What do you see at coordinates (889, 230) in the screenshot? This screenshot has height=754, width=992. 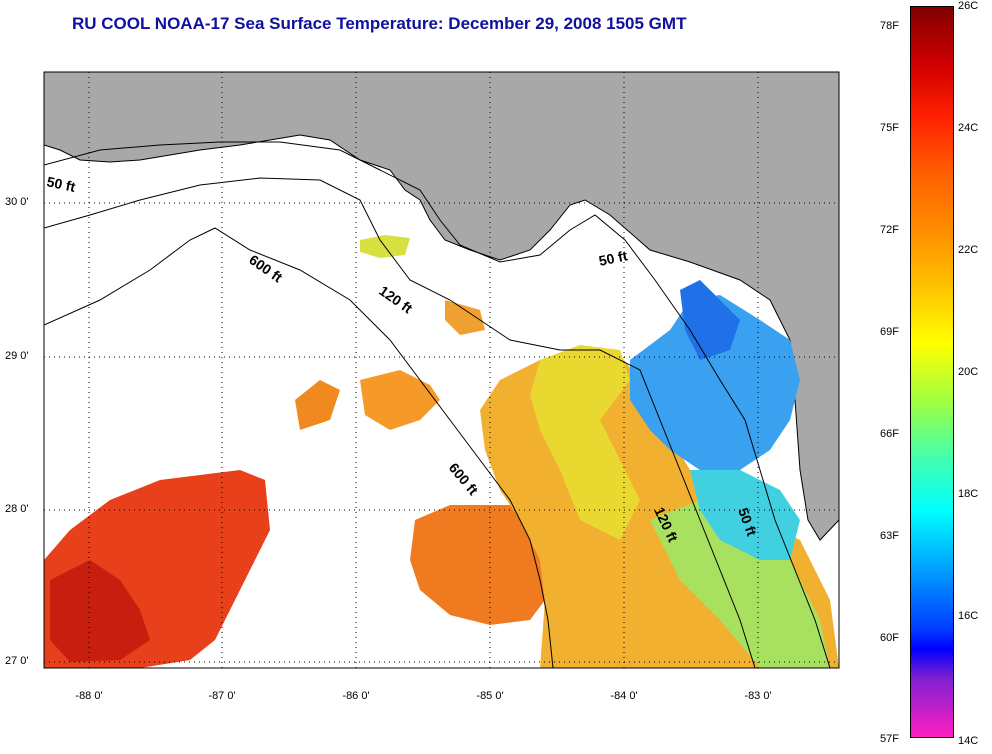 I see `colorbar-label-72f: 72F` at bounding box center [889, 230].